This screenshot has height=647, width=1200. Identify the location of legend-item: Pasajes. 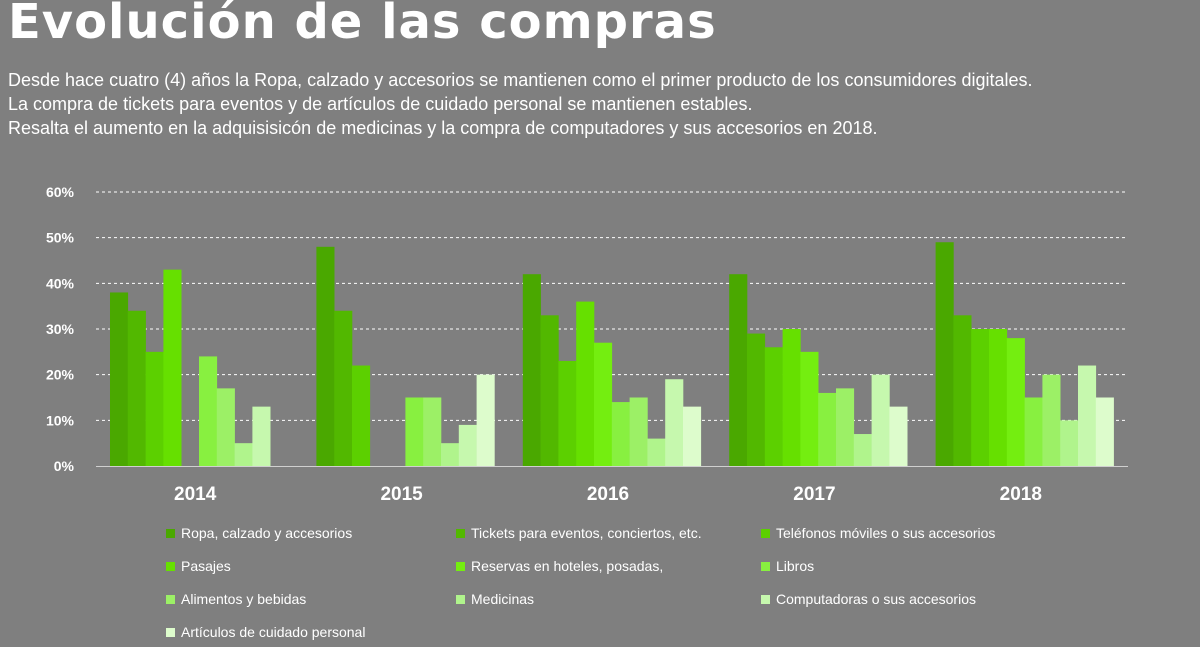
(311, 566).